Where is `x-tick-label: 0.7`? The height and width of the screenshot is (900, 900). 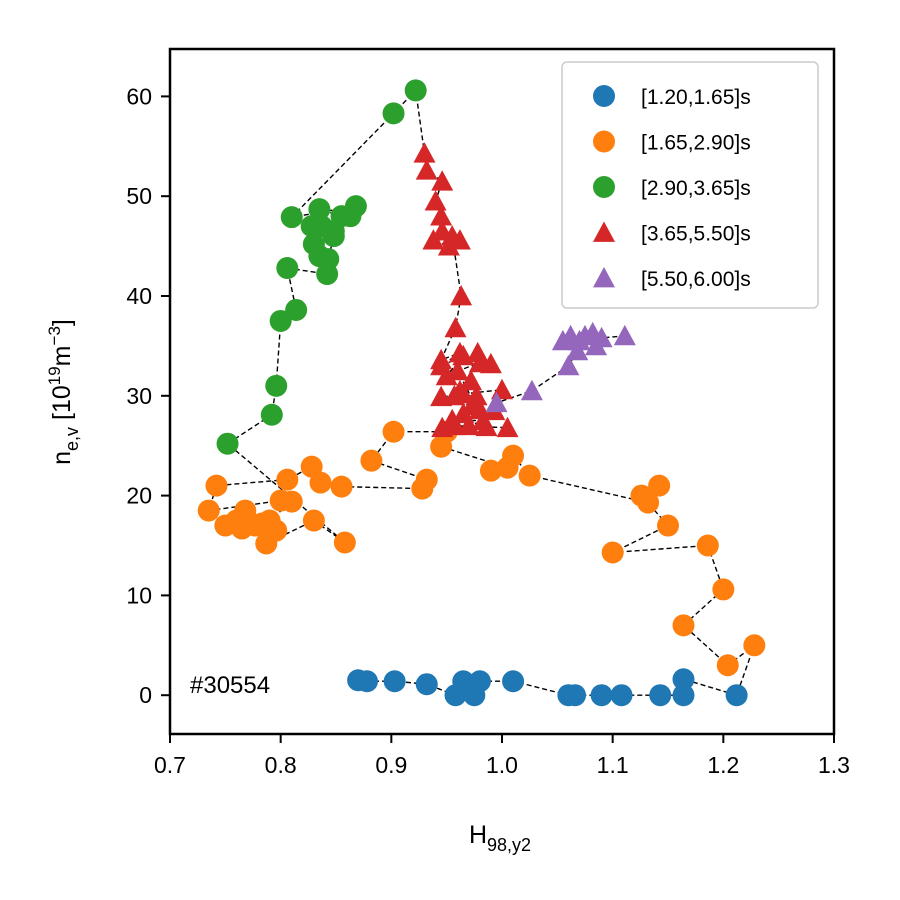 x-tick-label: 0.7 is located at coordinates (170, 765).